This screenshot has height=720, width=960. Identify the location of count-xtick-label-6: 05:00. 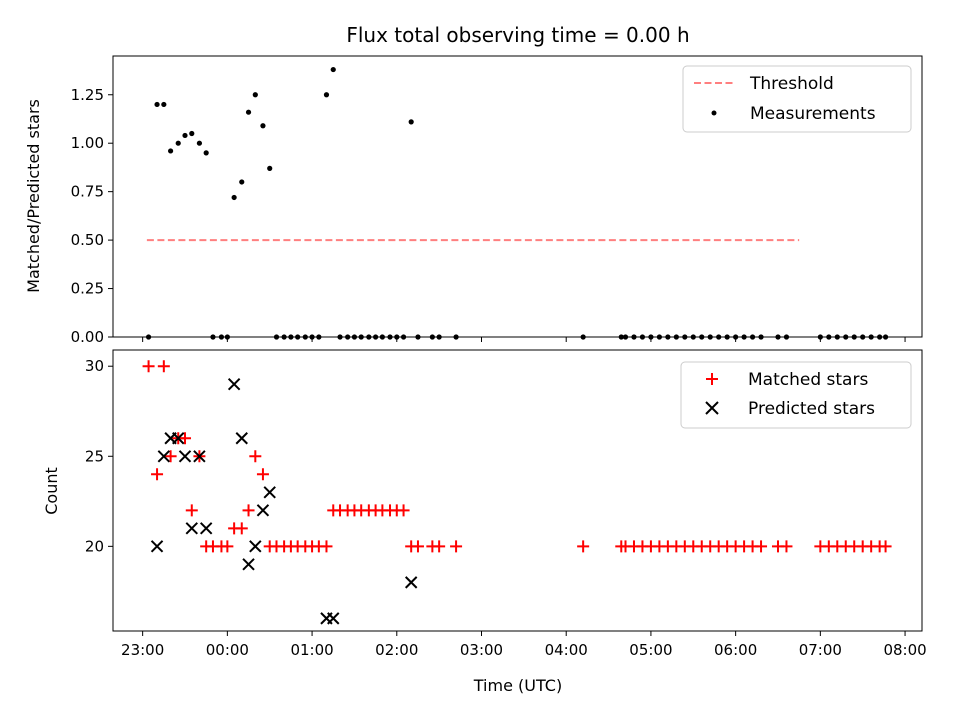
(650, 650).